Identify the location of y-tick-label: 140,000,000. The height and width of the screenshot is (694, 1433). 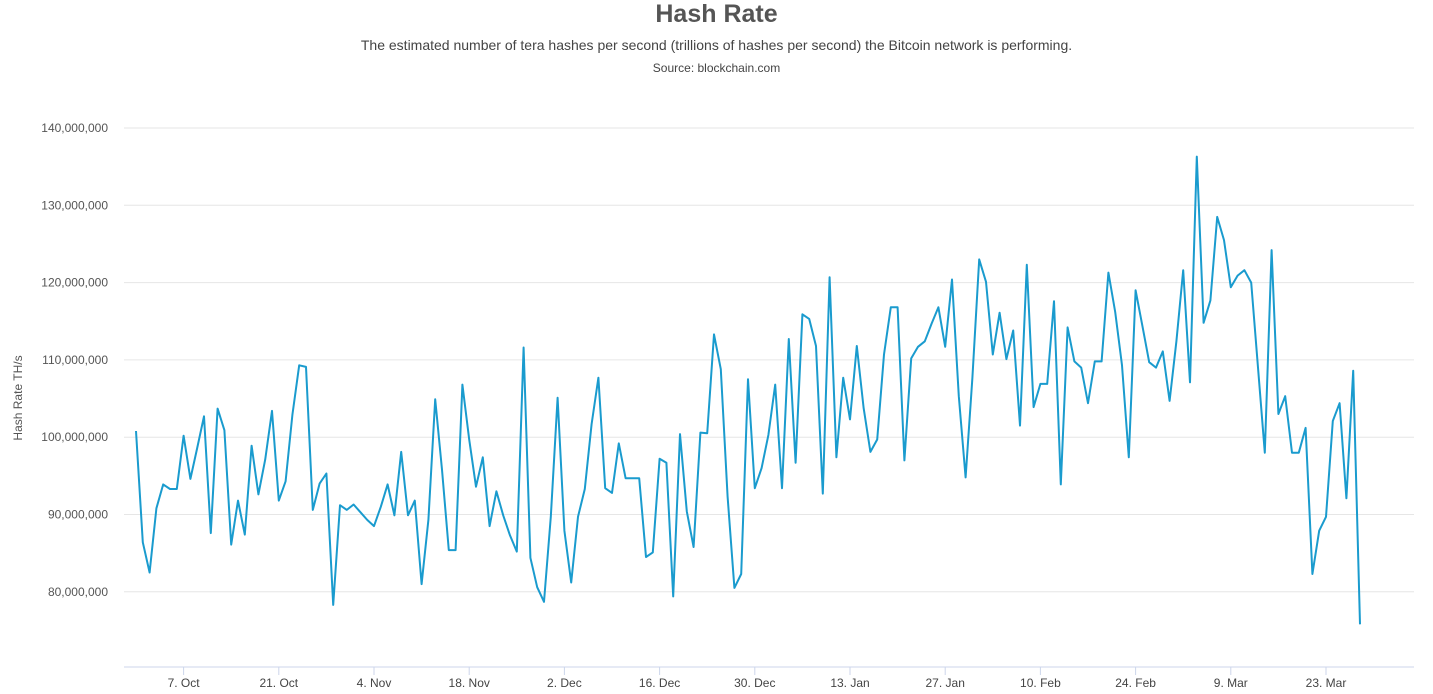
(74, 128).